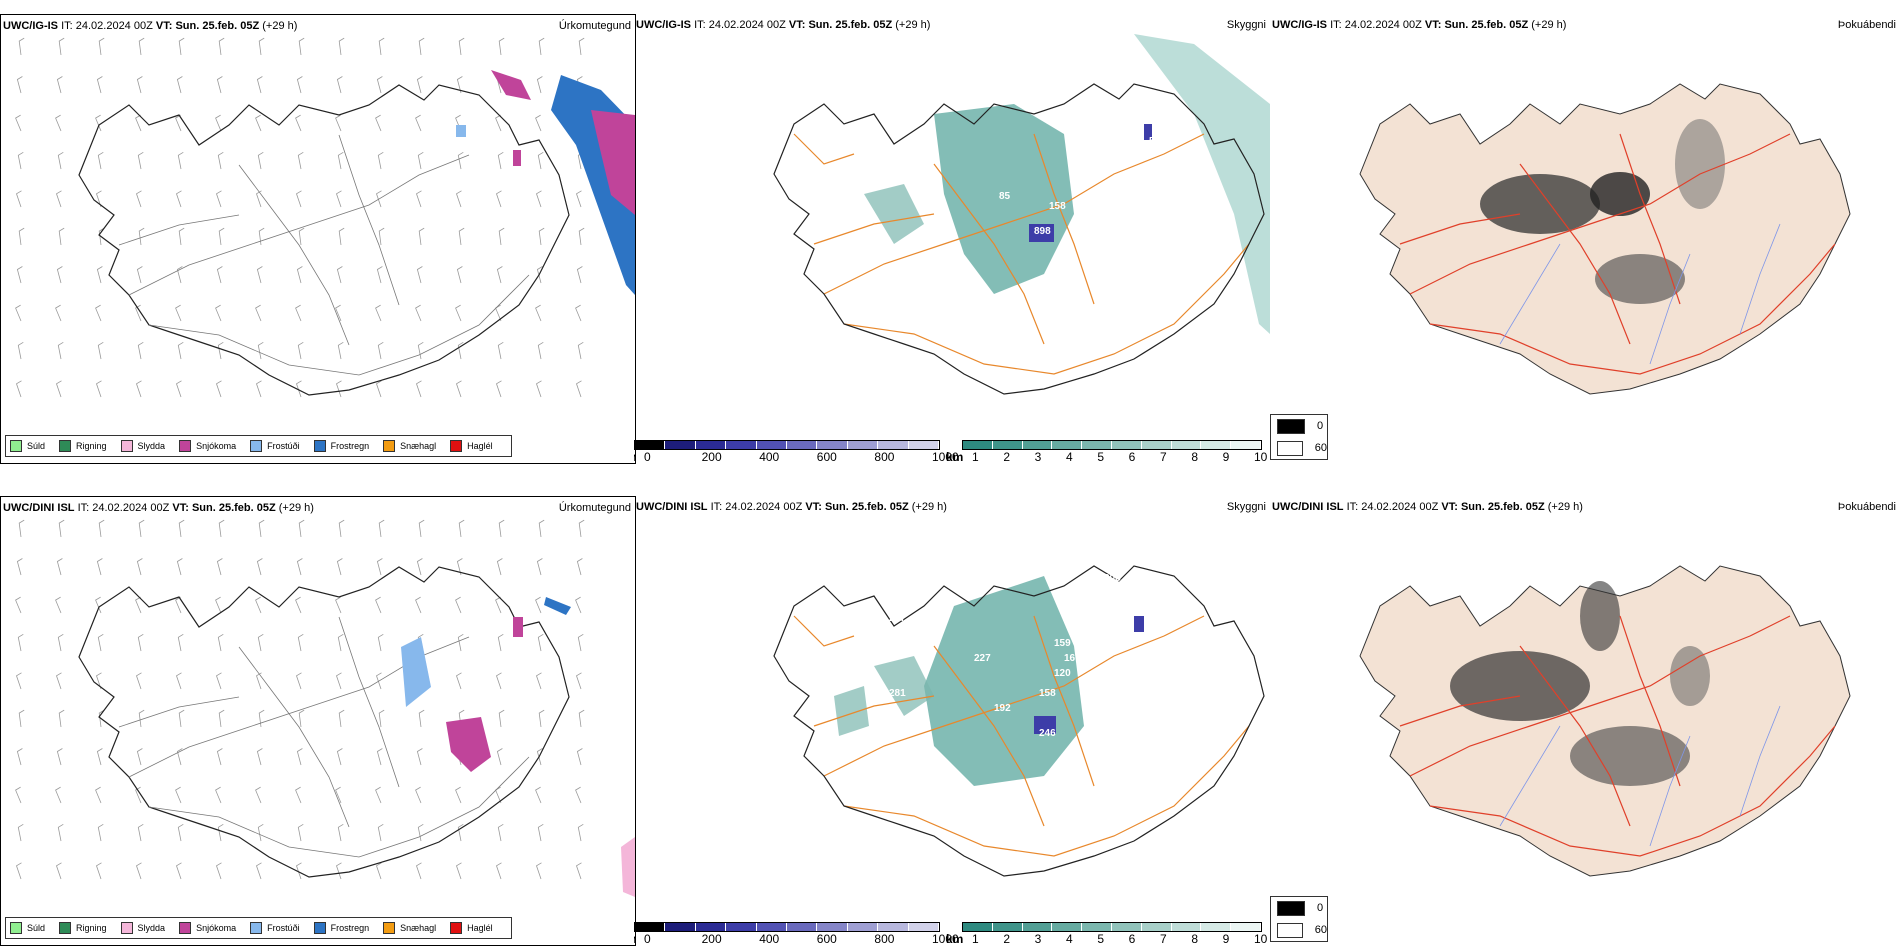 Image resolution: width=1900 pixels, height=950 pixels. Describe the element at coordinates (897, 693) in the screenshot. I see `visibility-value-label: 281` at that location.